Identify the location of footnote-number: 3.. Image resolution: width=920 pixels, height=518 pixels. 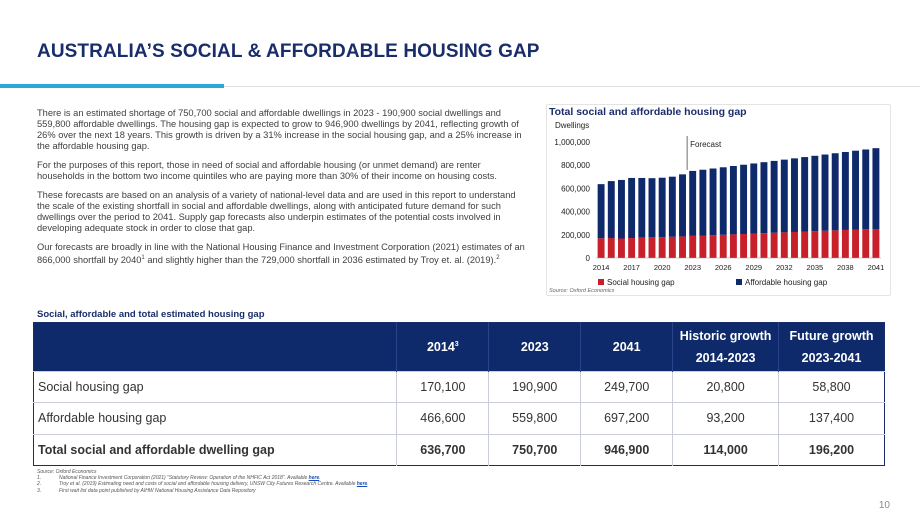
(39, 490).